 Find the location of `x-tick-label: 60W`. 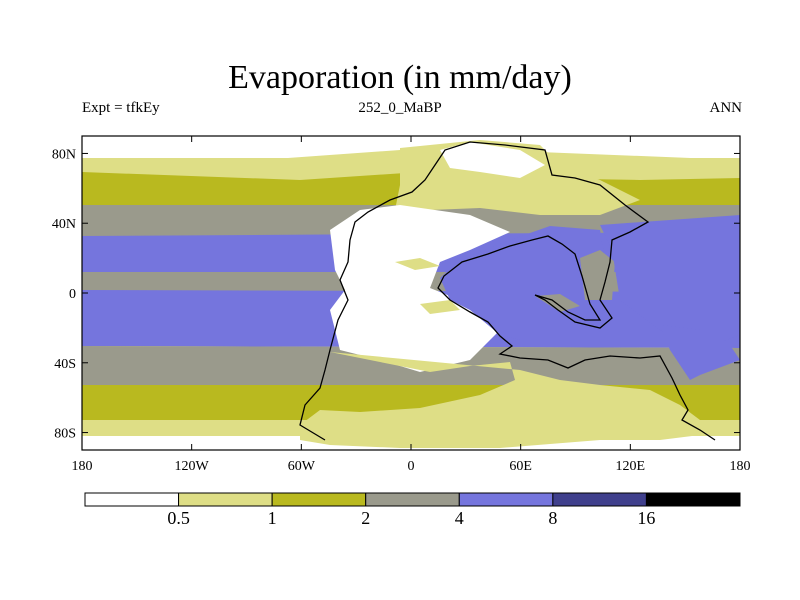

x-tick-label: 60W is located at coordinates (302, 466).